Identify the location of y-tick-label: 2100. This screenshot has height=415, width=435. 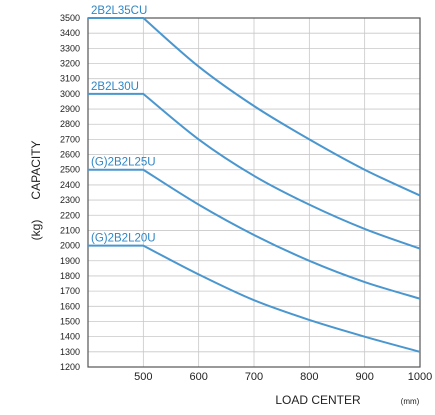
(70, 230).